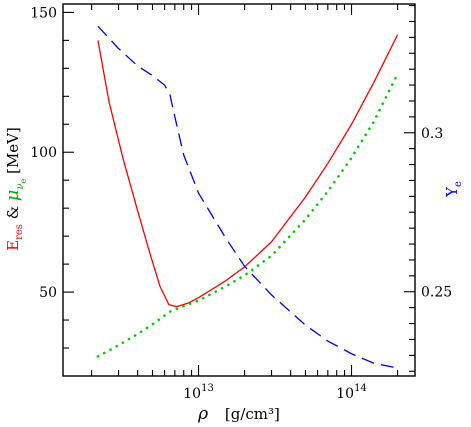  I want to click on x-tick-label: 1013, so click(198, 392).